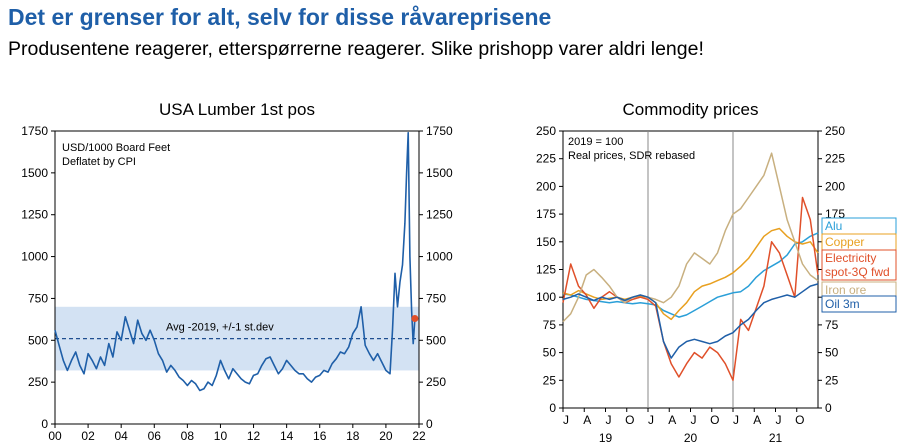 The width and height of the screenshot is (918, 448). I want to click on lumber-note-unit: USD/1000 Board Feet, so click(116, 148).